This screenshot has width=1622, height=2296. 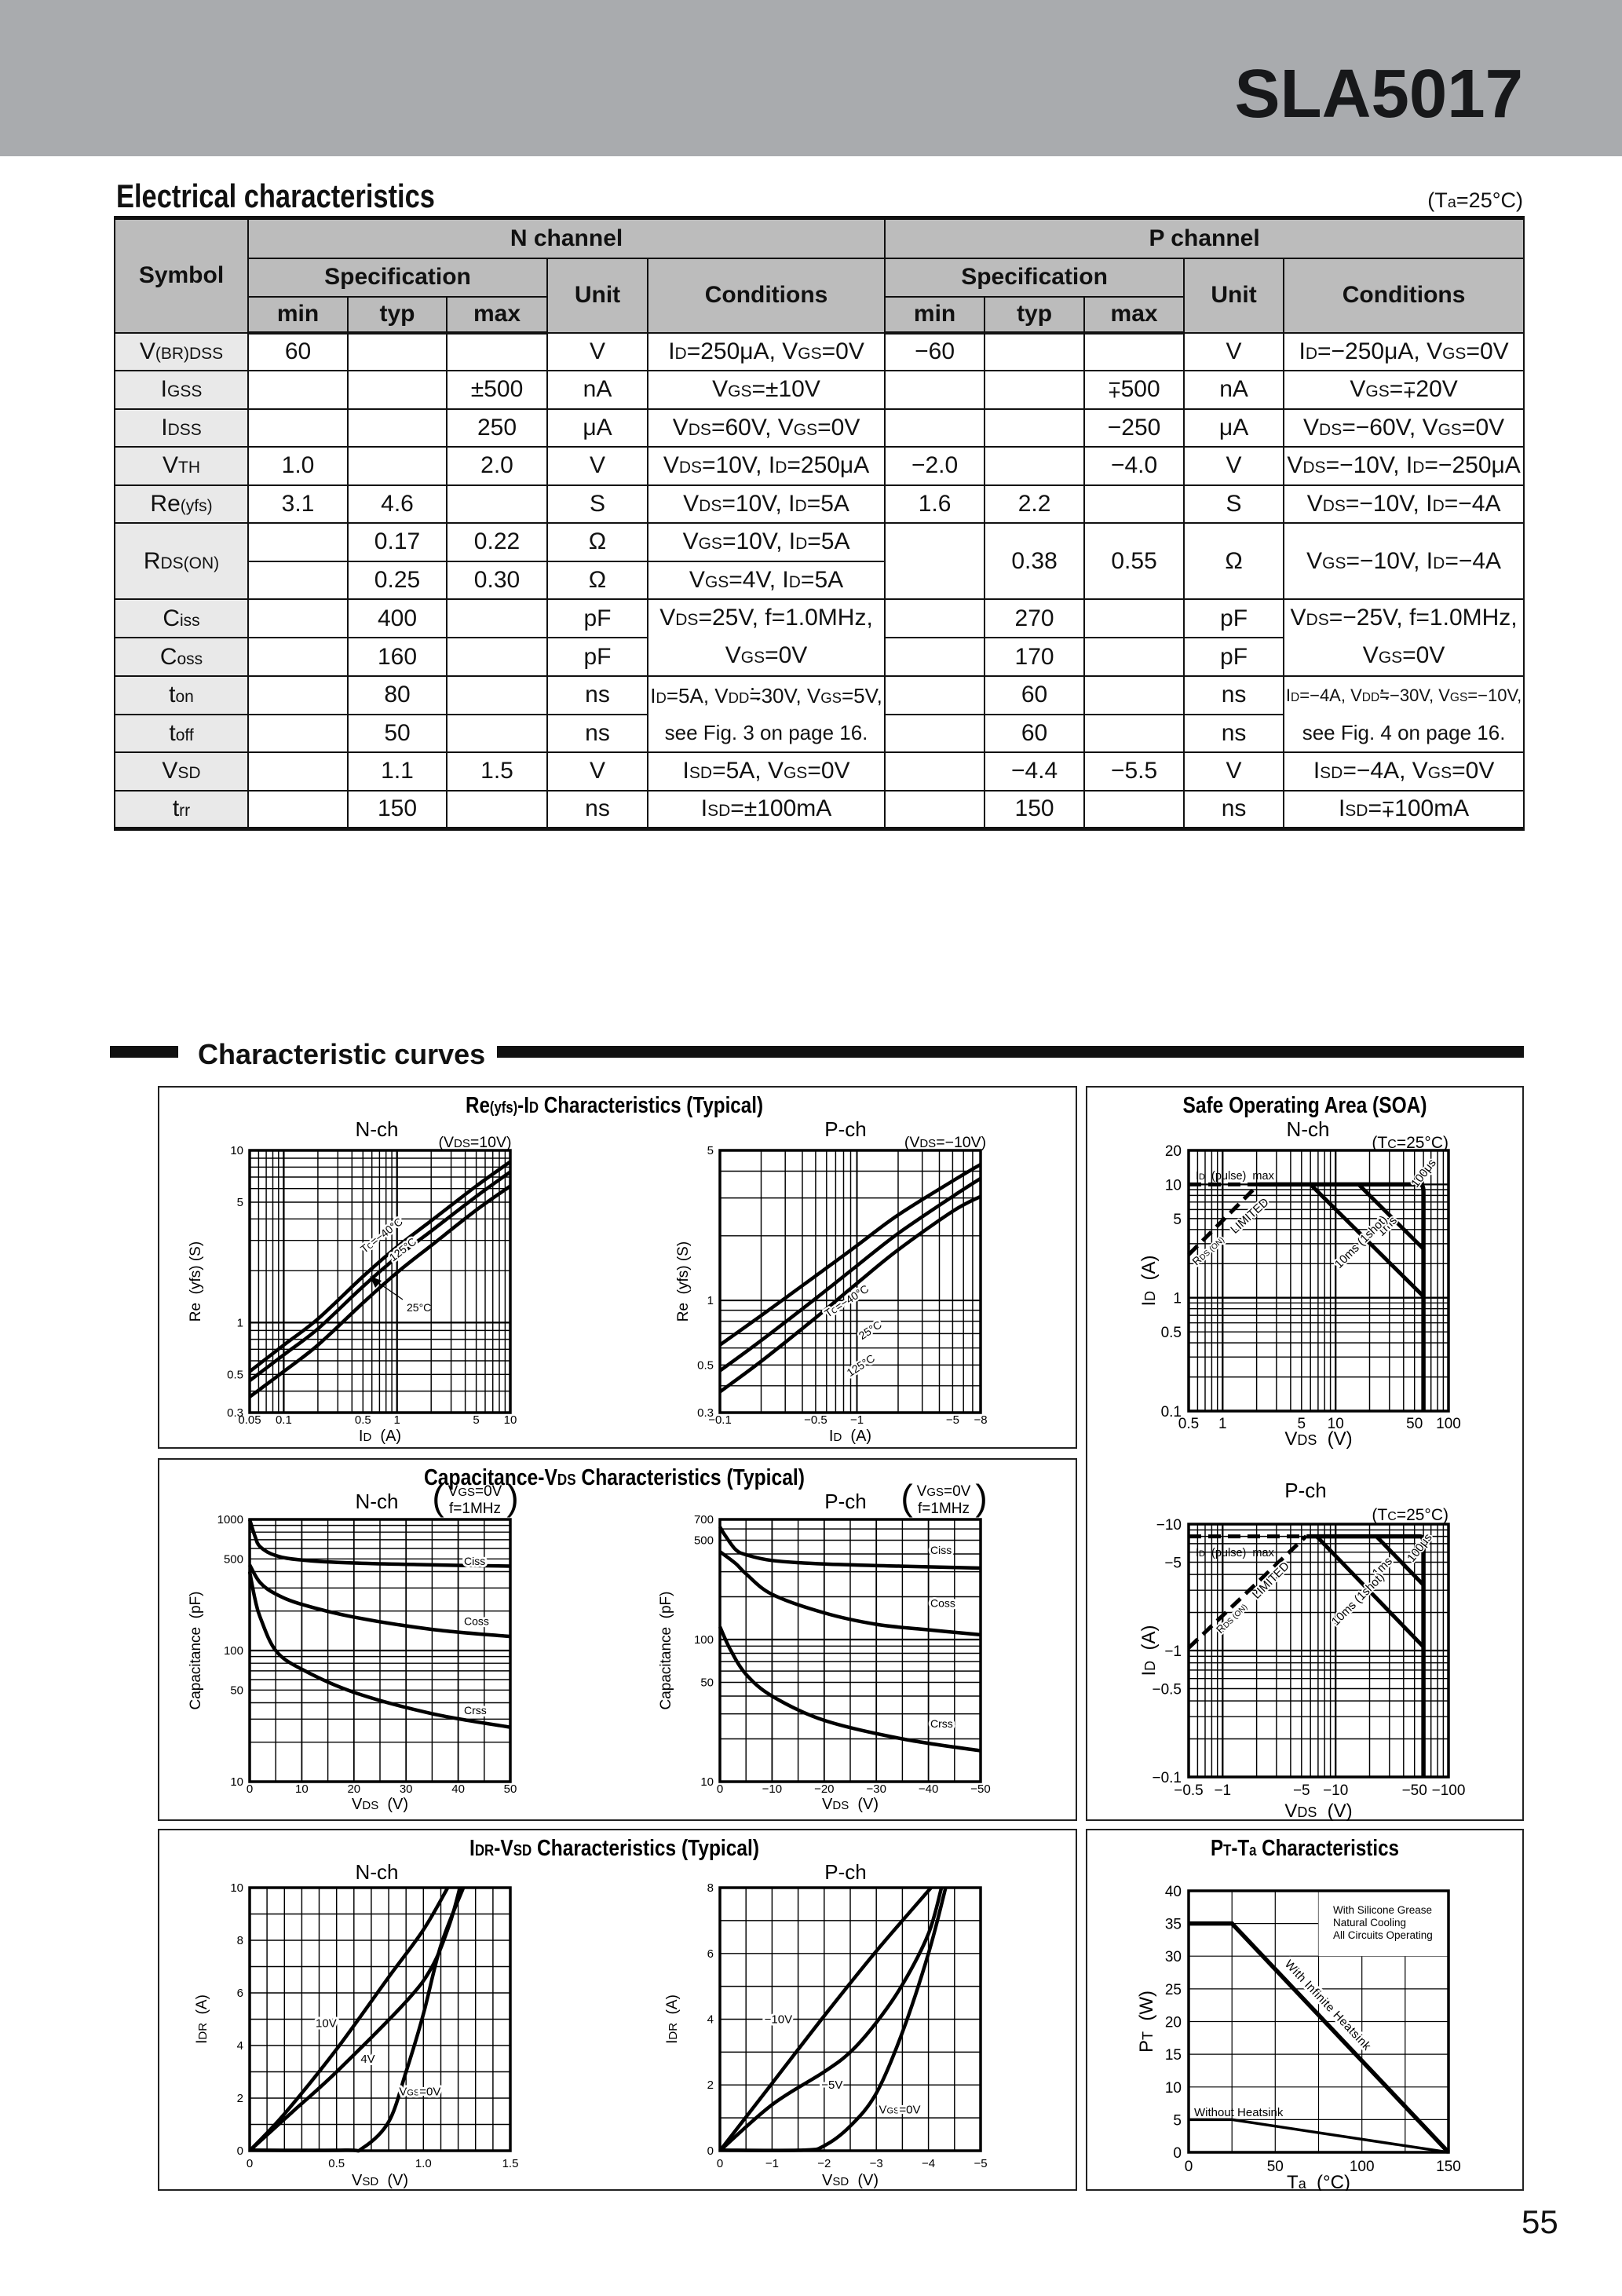 What do you see at coordinates (1410, 1143) in the screenshot?
I see `svg-text: (TC=25°C)` at bounding box center [1410, 1143].